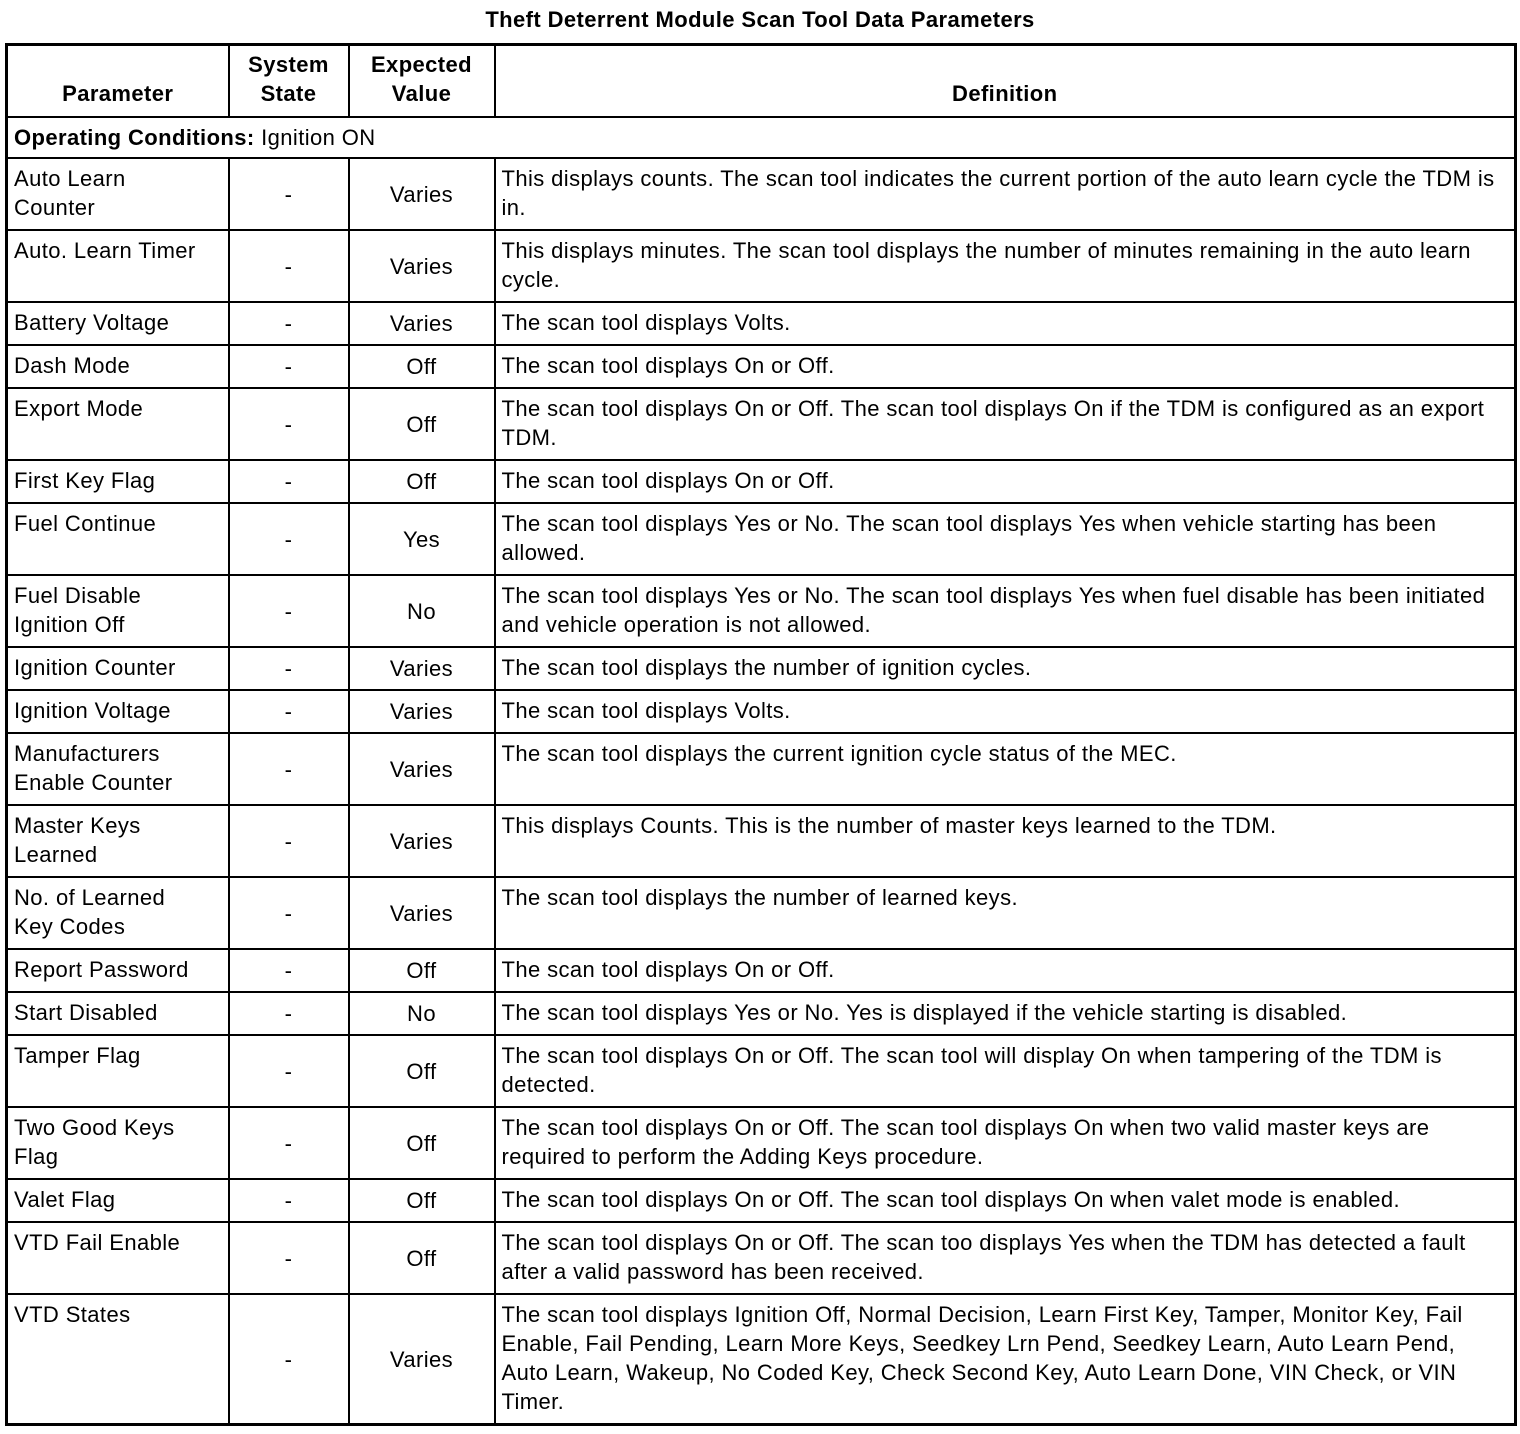  I want to click on parameter-cell: Report Password, so click(117, 970).